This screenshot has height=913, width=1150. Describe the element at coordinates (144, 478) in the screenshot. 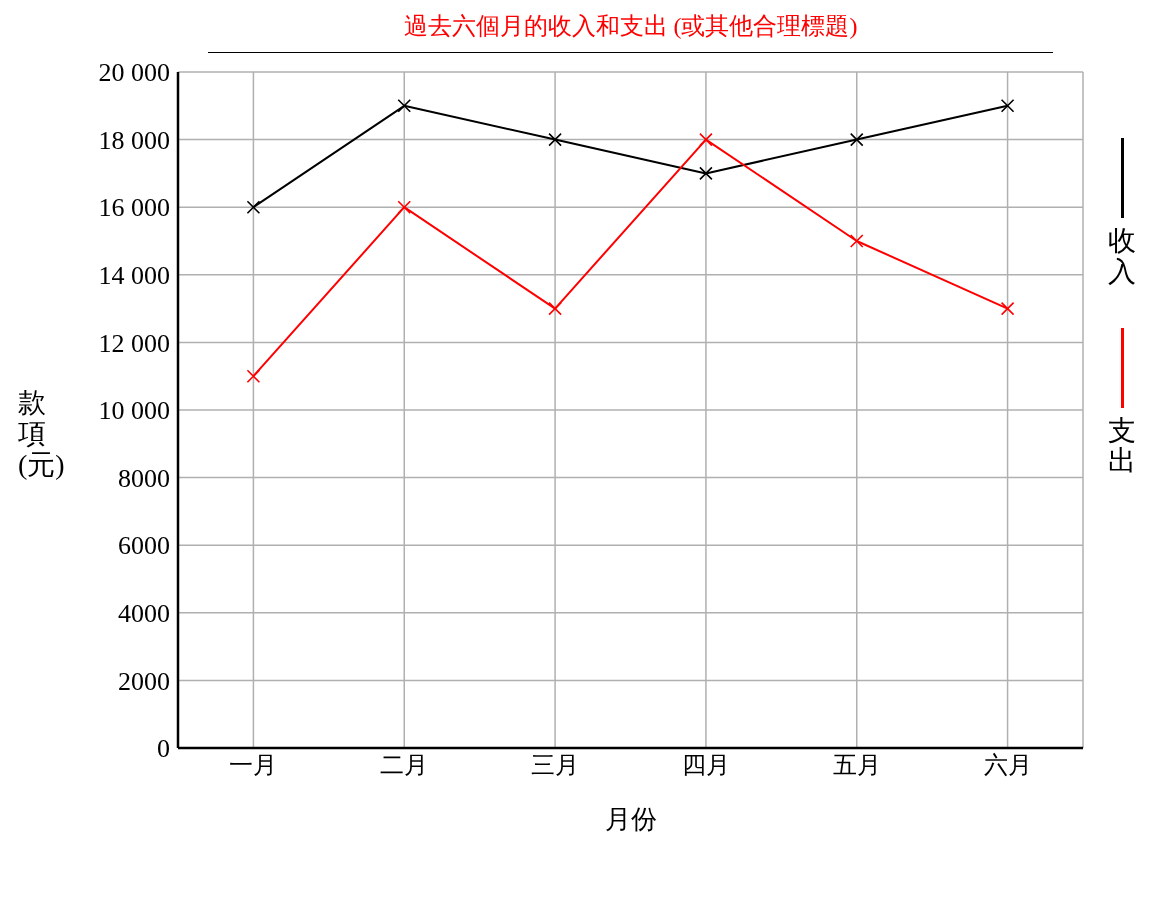

I see `y-tick-label: 8000` at that location.